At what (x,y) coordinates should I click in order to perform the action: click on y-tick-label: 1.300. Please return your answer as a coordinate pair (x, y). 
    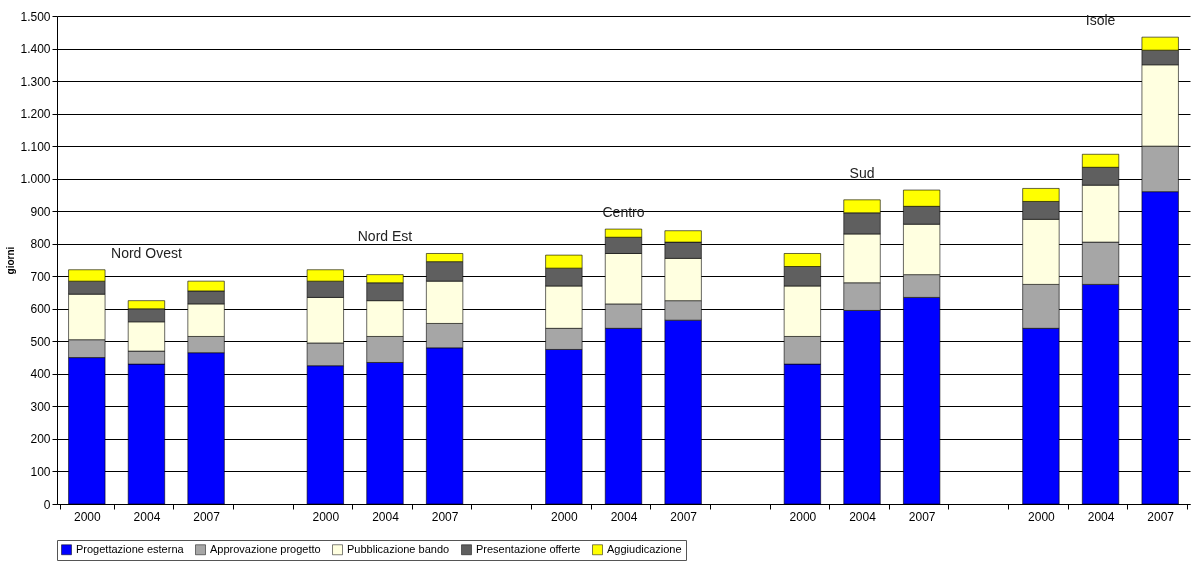
    Looking at the image, I should click on (35, 81).